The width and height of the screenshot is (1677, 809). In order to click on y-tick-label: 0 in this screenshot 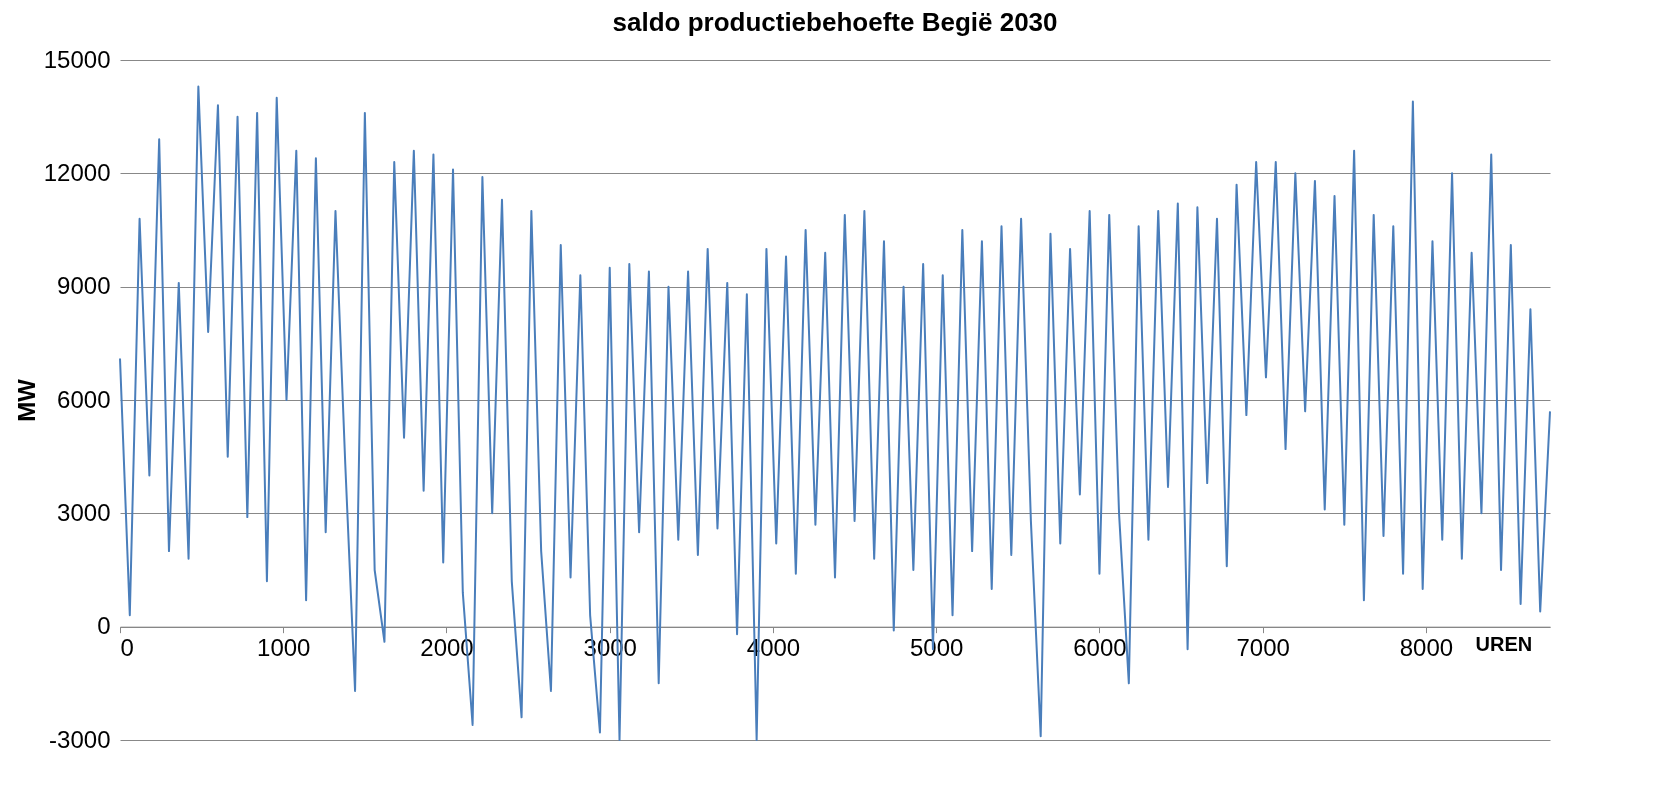, I will do `click(104, 626)`.